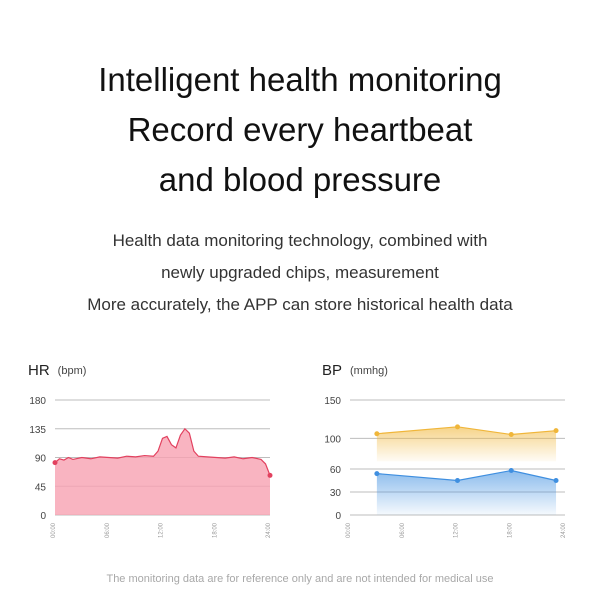 Image resolution: width=600 pixels, height=600 pixels. What do you see at coordinates (338, 516) in the screenshot?
I see `bp-ytick-label: 0` at bounding box center [338, 516].